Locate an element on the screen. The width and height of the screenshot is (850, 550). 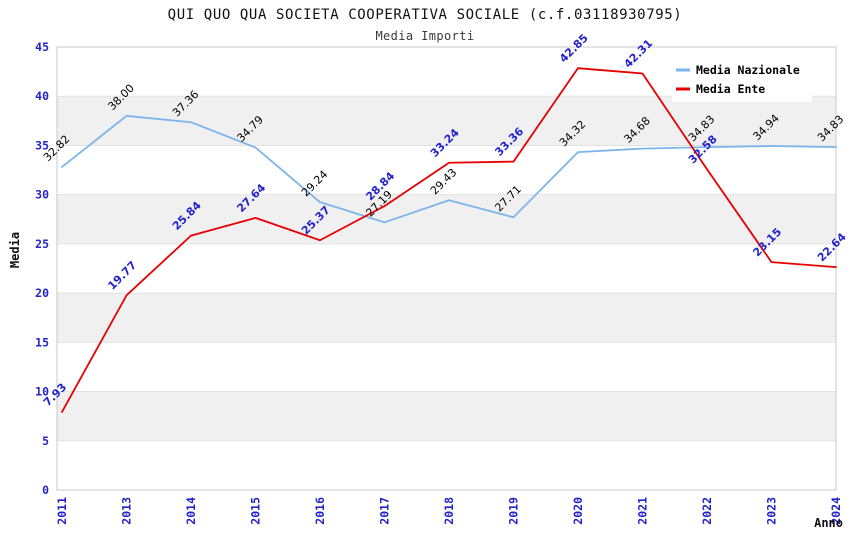
data-label-media-ente: 42.85 is located at coordinates (574, 48).